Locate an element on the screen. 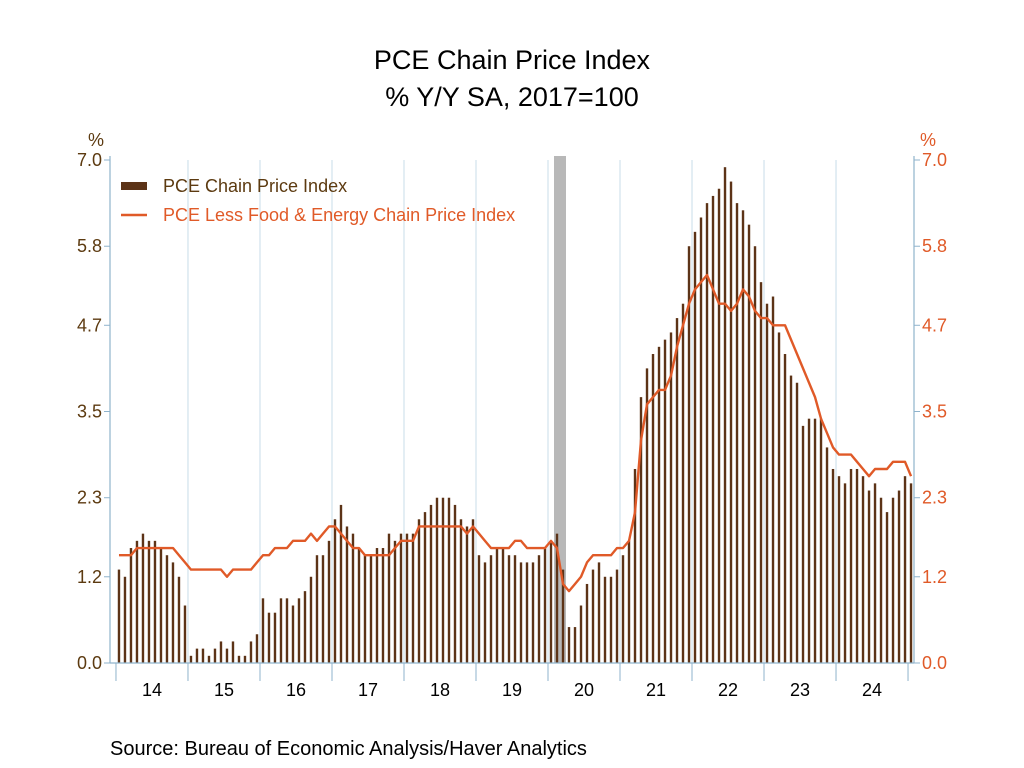 The height and width of the screenshot is (768, 1024). chart-subtitle: % Y/Y SA, 2017=100 is located at coordinates (512, 97).